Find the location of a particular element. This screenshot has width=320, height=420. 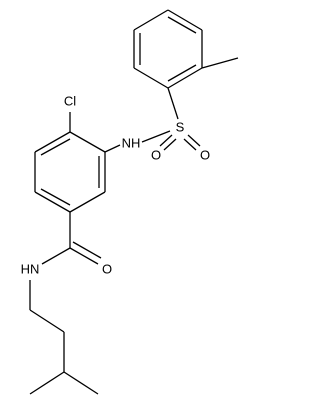

atom-label: Cl is located at coordinates (70, 100).